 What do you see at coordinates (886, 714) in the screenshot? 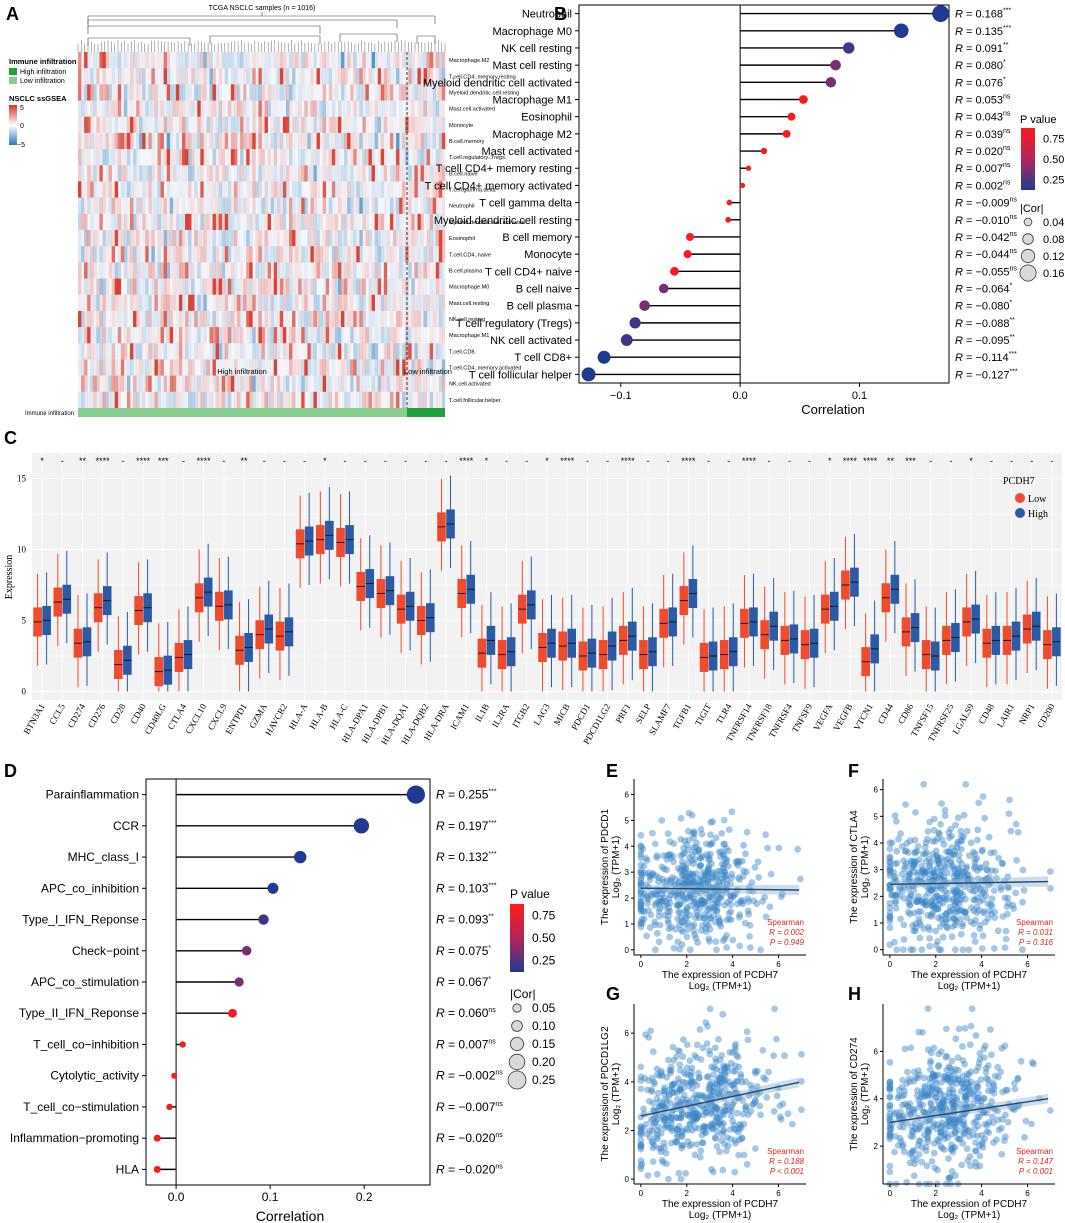
I see `x-tick-label: CD44` at bounding box center [886, 714].